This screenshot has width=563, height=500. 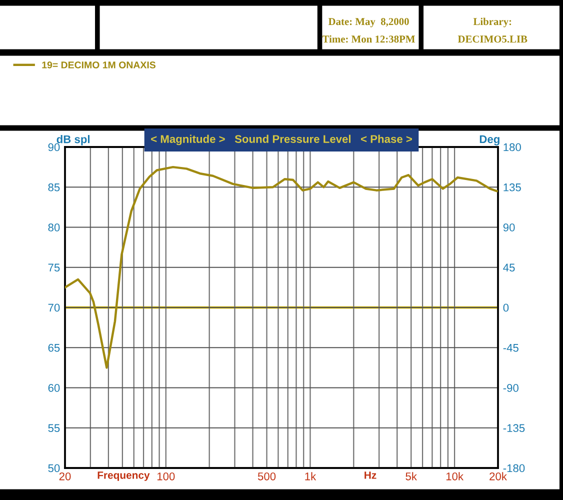 I want to click on text: DECIMO5.LIB, so click(x=493, y=39).